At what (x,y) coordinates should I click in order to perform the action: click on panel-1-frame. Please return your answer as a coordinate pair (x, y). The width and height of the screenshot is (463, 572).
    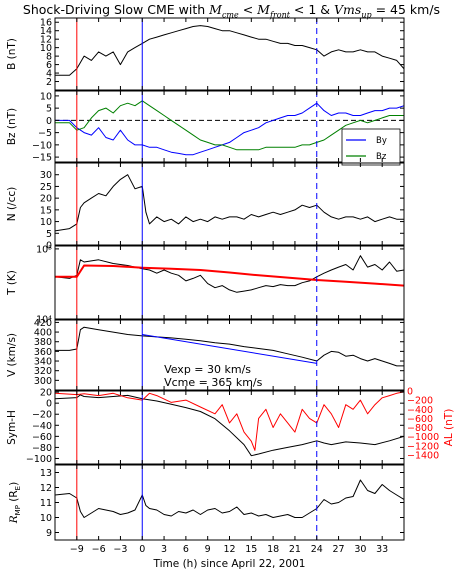
    Looking at the image, I should click on (229, 54).